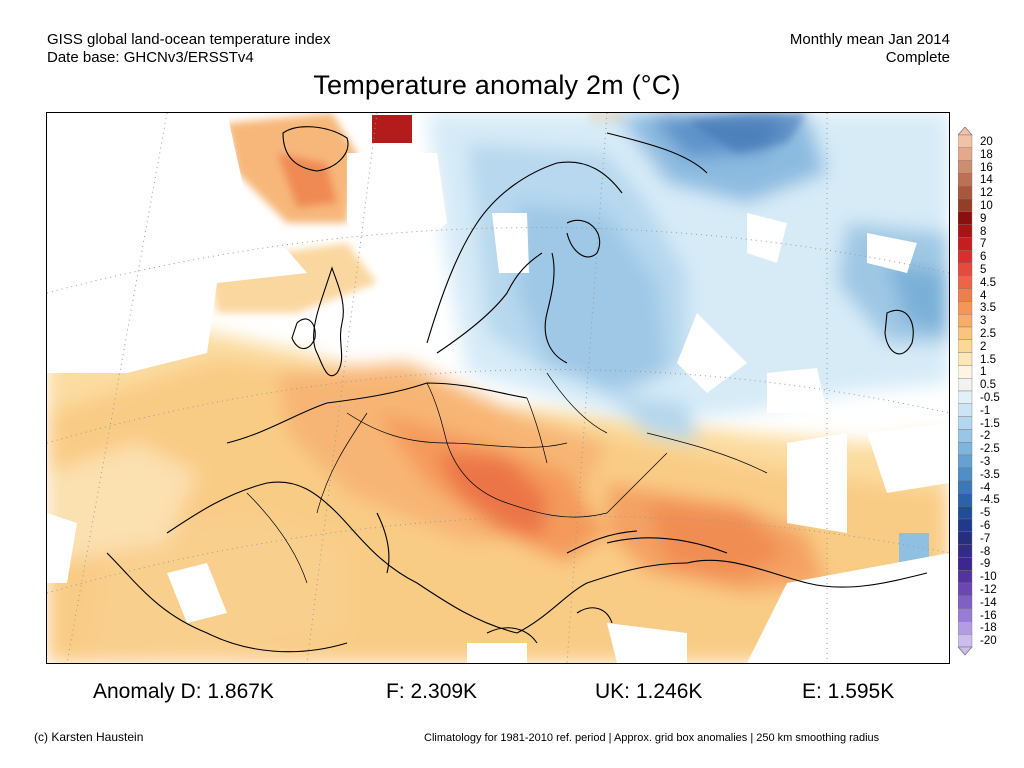 This screenshot has height=768, width=1024. What do you see at coordinates (189, 39) in the screenshot?
I see `dataset-title: GISS global land-ocean temperature index` at bounding box center [189, 39].